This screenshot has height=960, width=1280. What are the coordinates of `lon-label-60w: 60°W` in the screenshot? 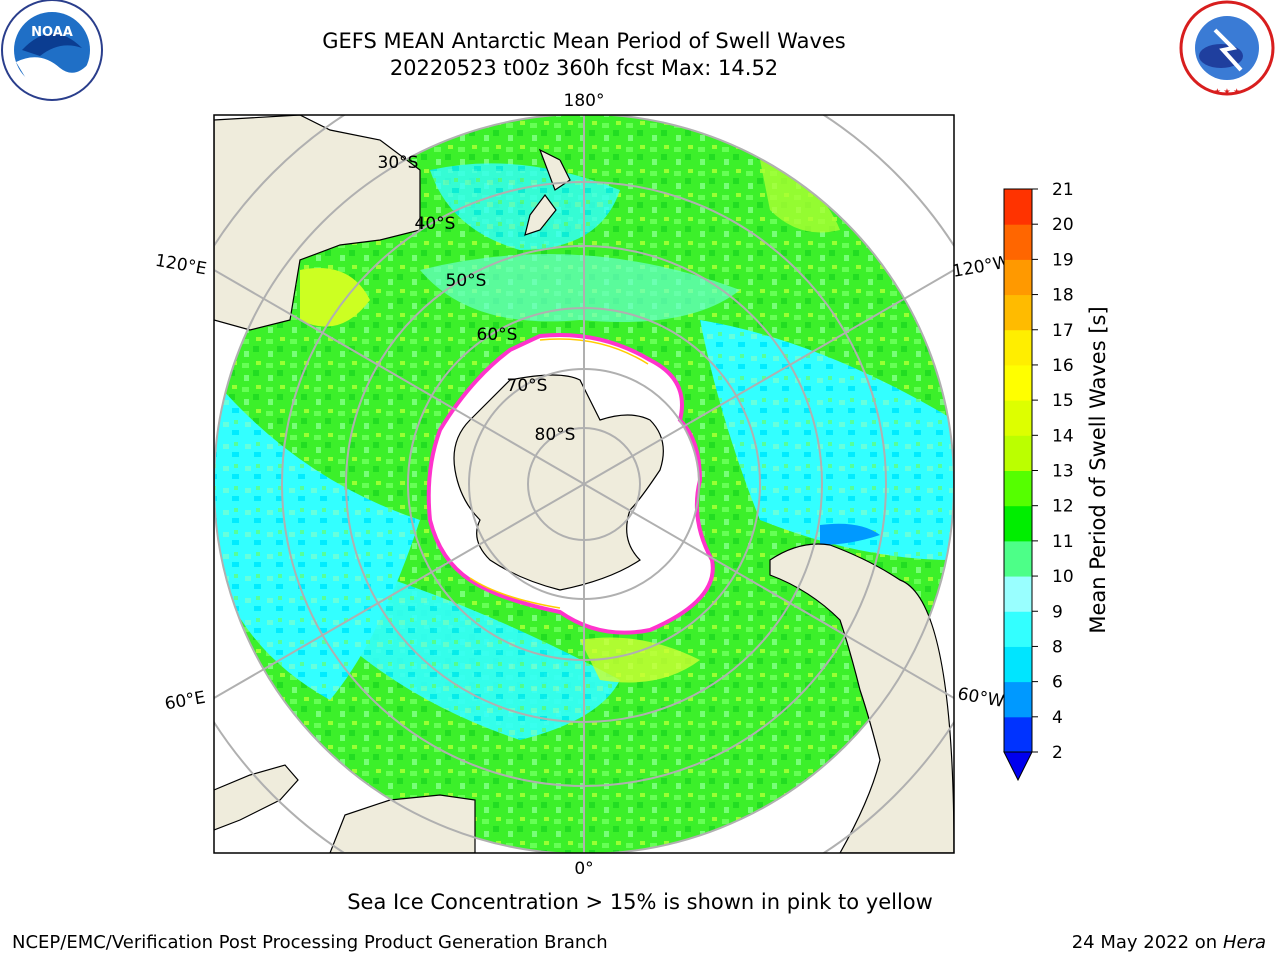 It's located at (981, 698).